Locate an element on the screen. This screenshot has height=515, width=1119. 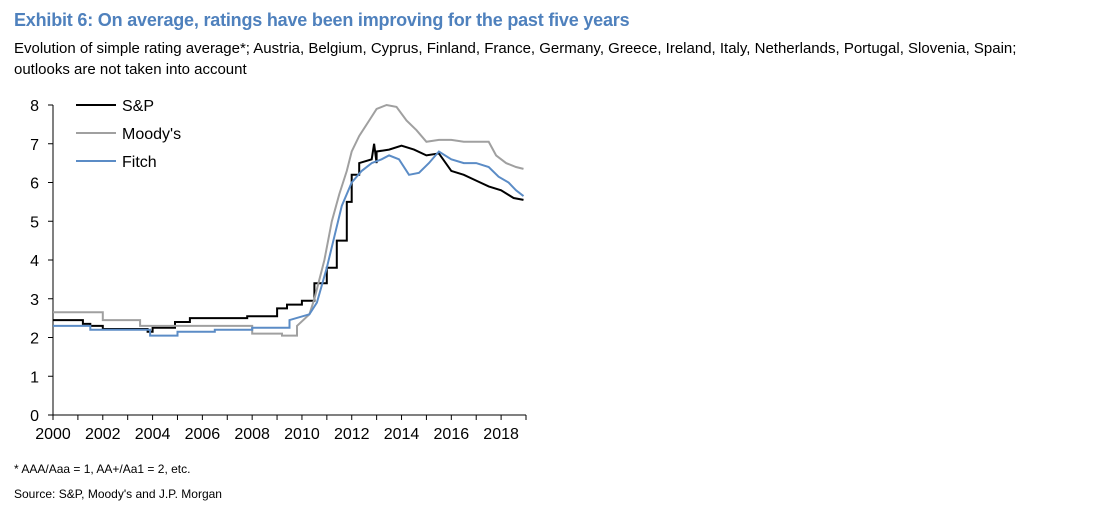
y-tick-label: 7 is located at coordinates (34, 145).